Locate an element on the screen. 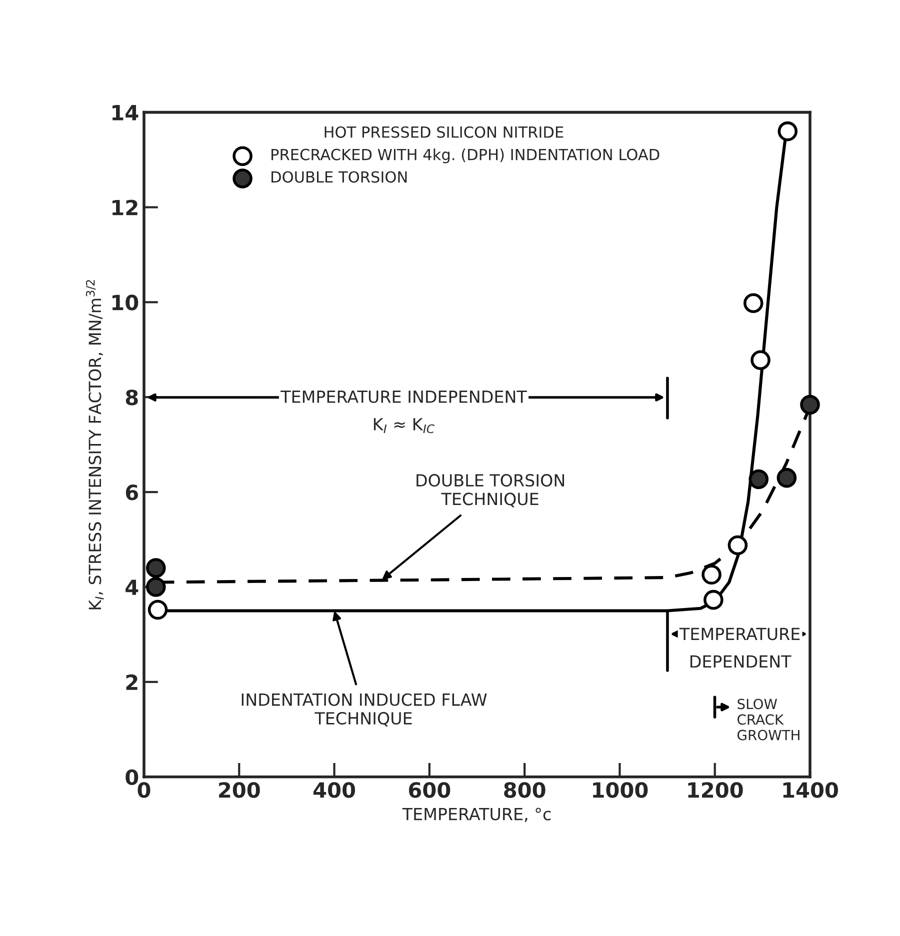  y-tick-label: 6 is located at coordinates (132, 492).